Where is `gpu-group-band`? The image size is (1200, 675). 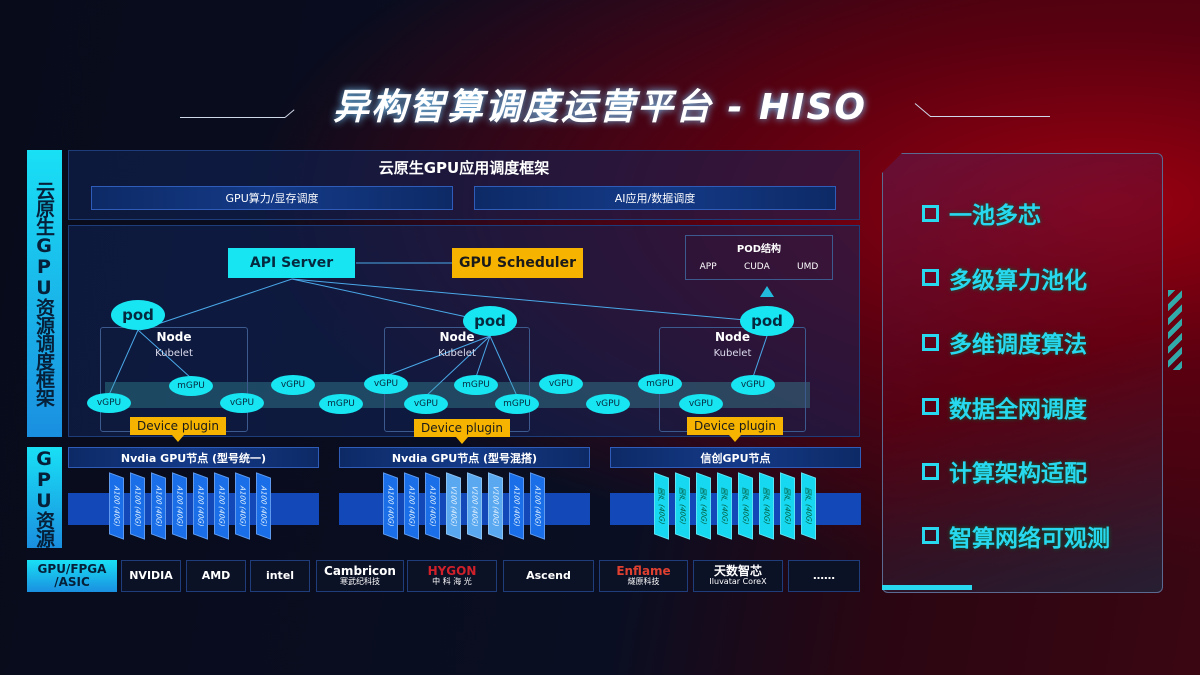
gpu-group-band is located at coordinates (735, 509).